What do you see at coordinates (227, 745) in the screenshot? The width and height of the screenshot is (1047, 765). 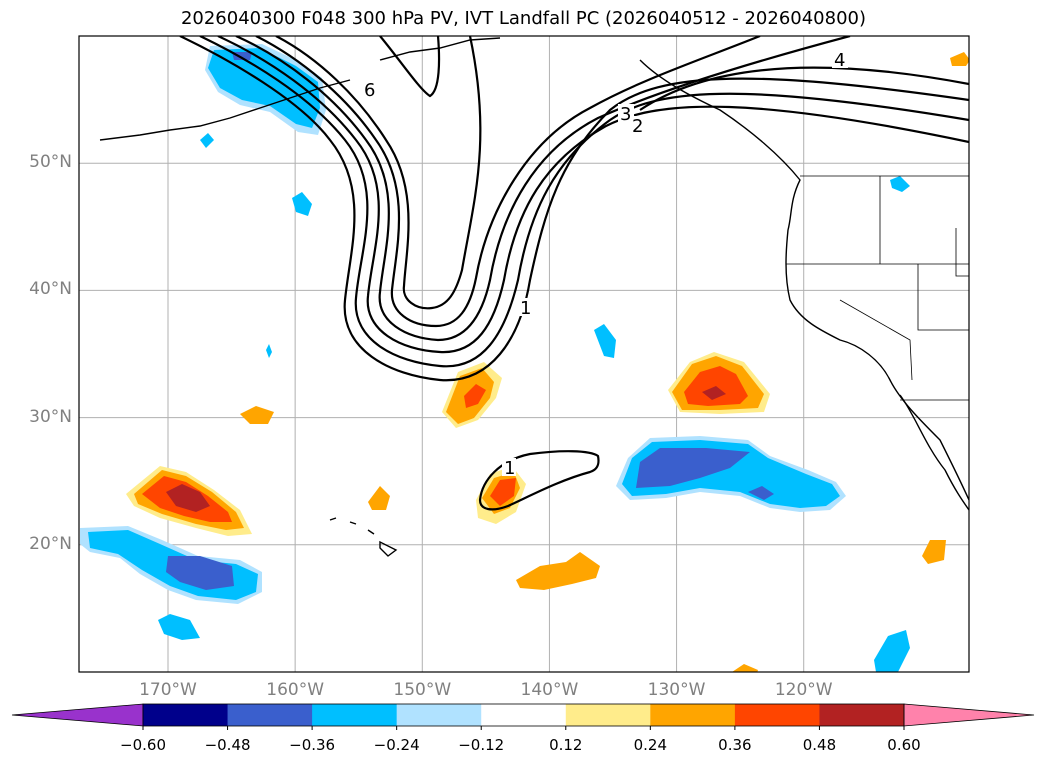 I see `colorbar-label-1: −0.48` at bounding box center [227, 745].